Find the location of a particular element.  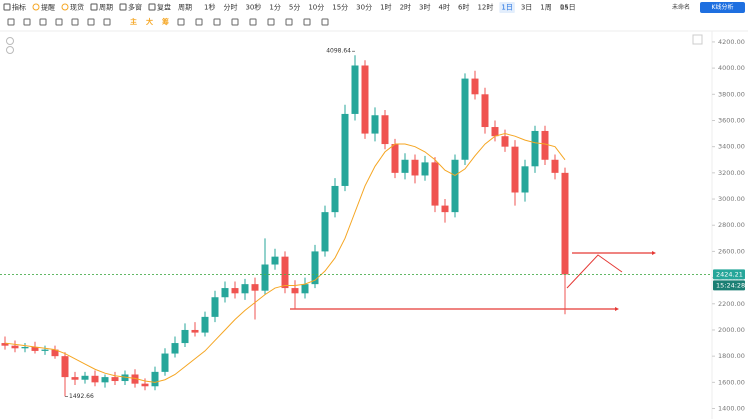

y-tick-label: 4200.00 is located at coordinates (731, 42).